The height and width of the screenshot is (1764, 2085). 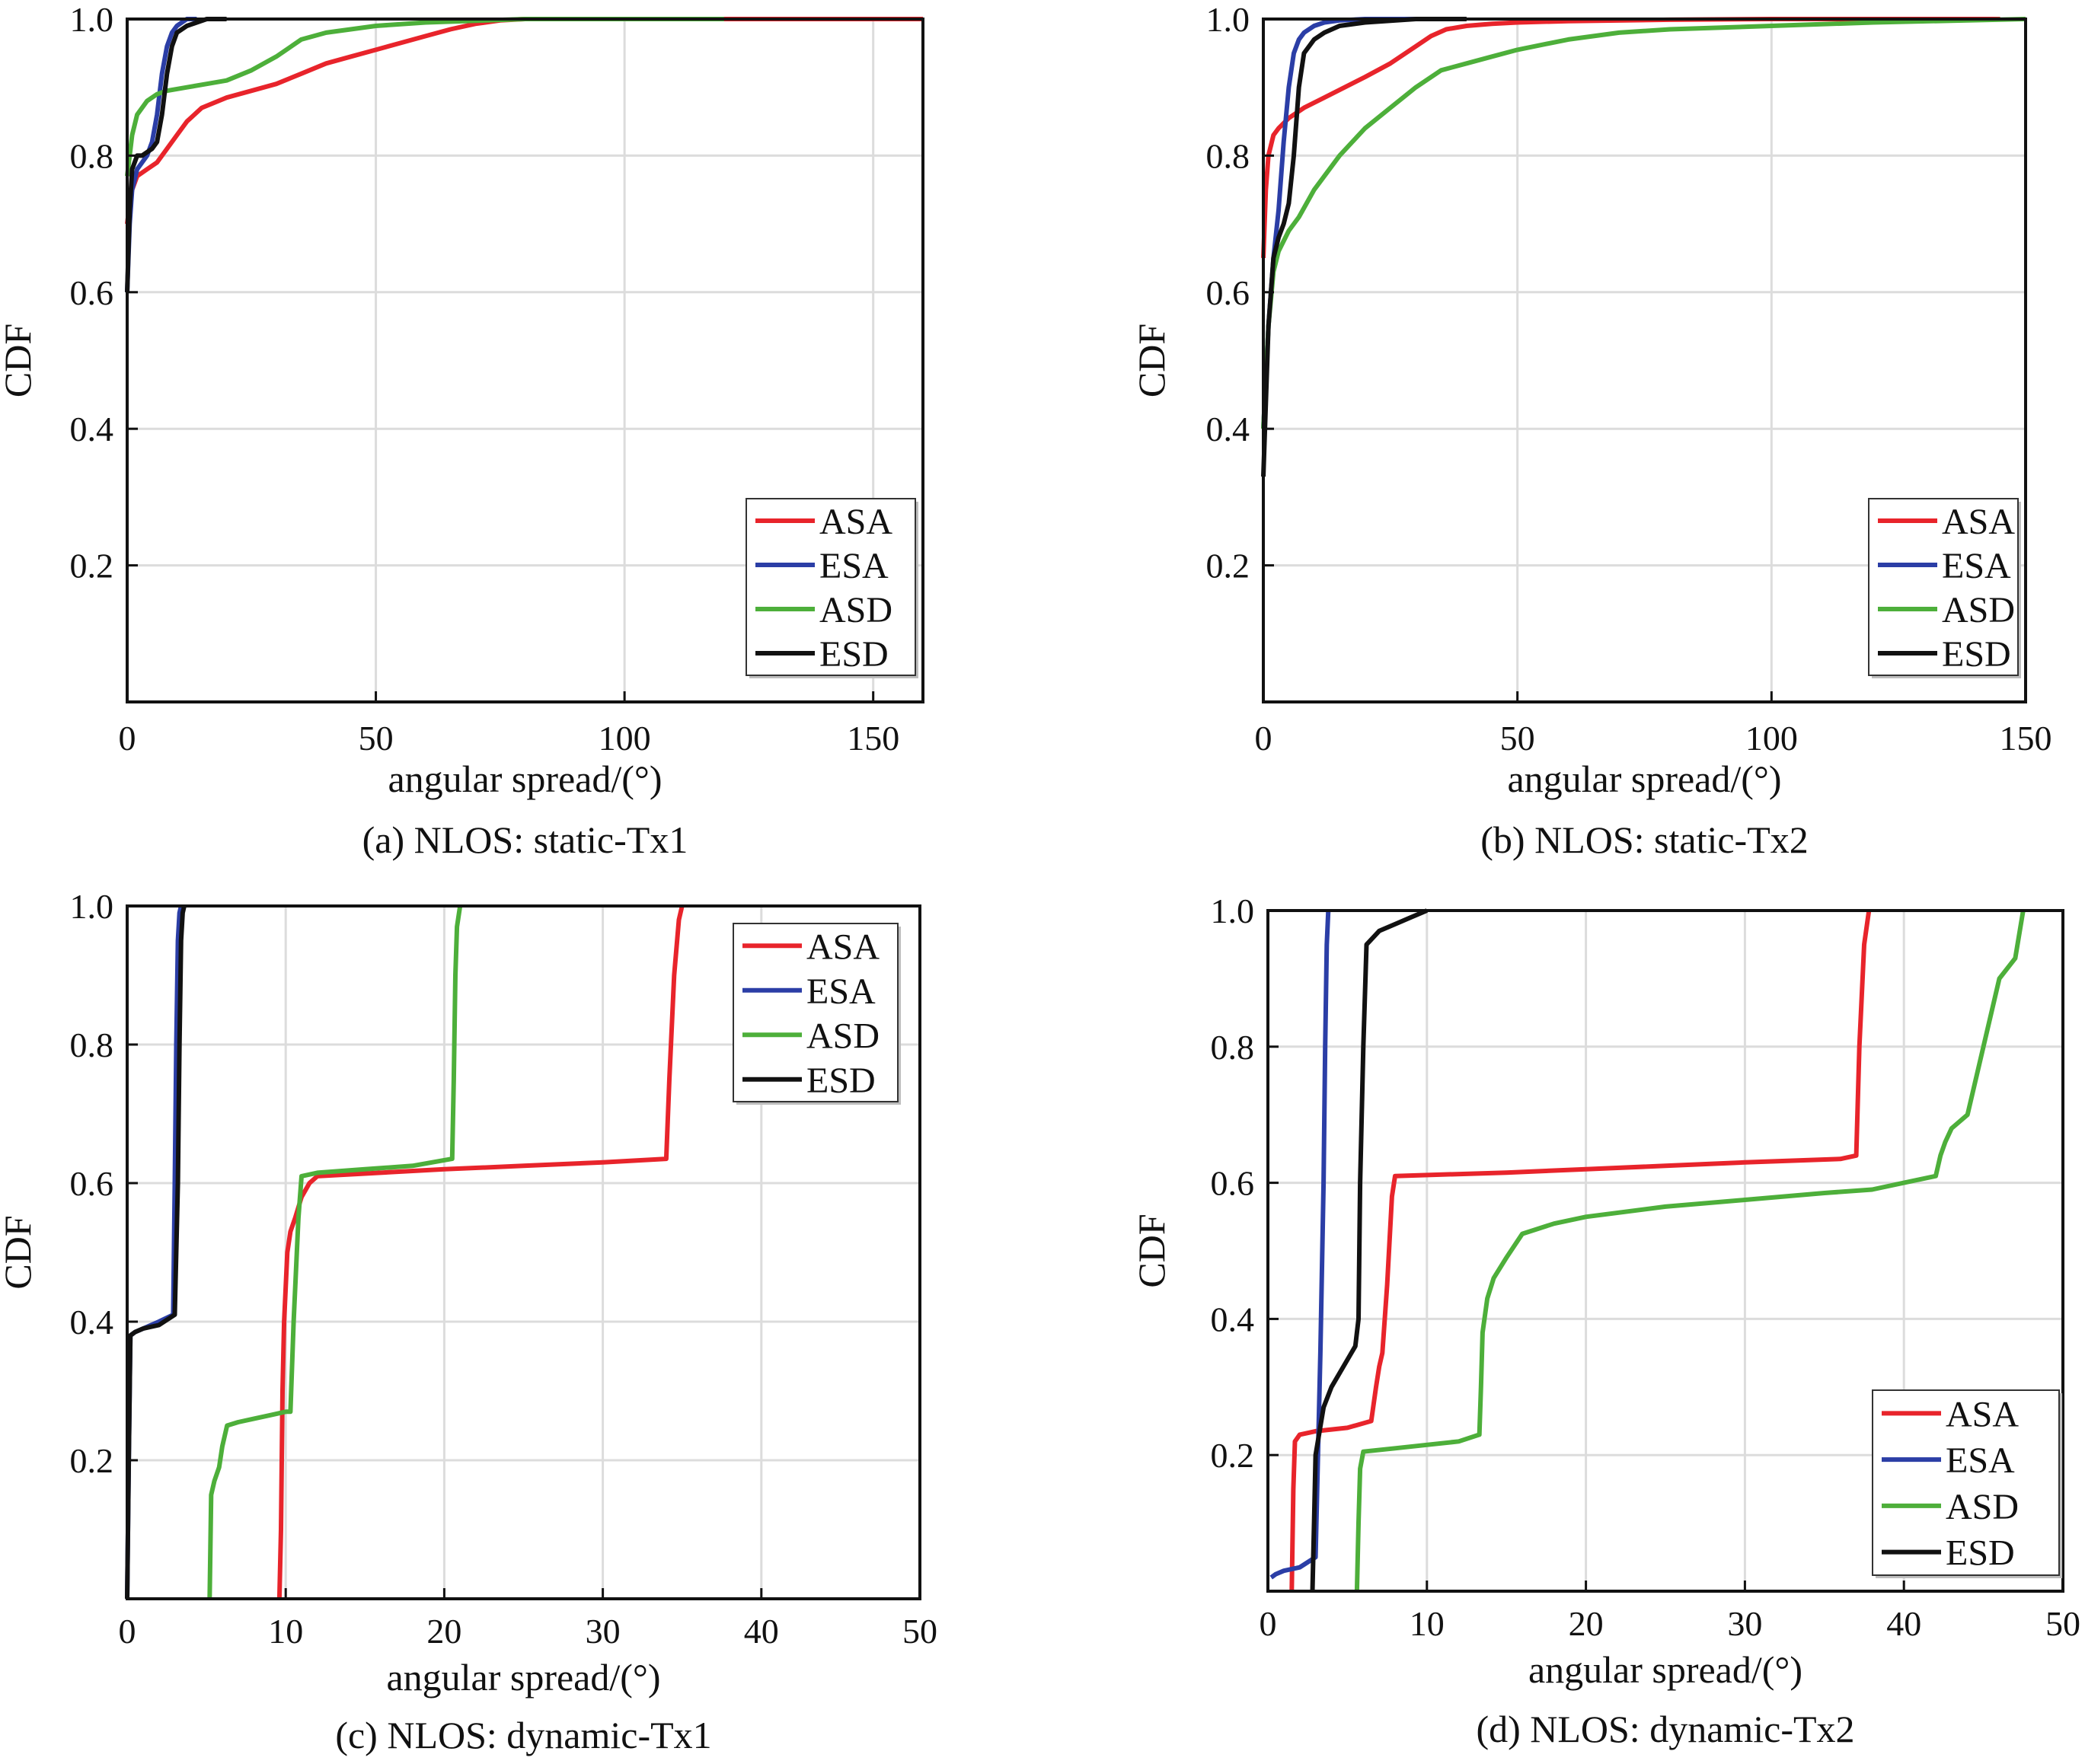 What do you see at coordinates (1665, 1729) in the screenshot?
I see `chart-caption: (d) NLOS: dynamic-Tx2` at bounding box center [1665, 1729].